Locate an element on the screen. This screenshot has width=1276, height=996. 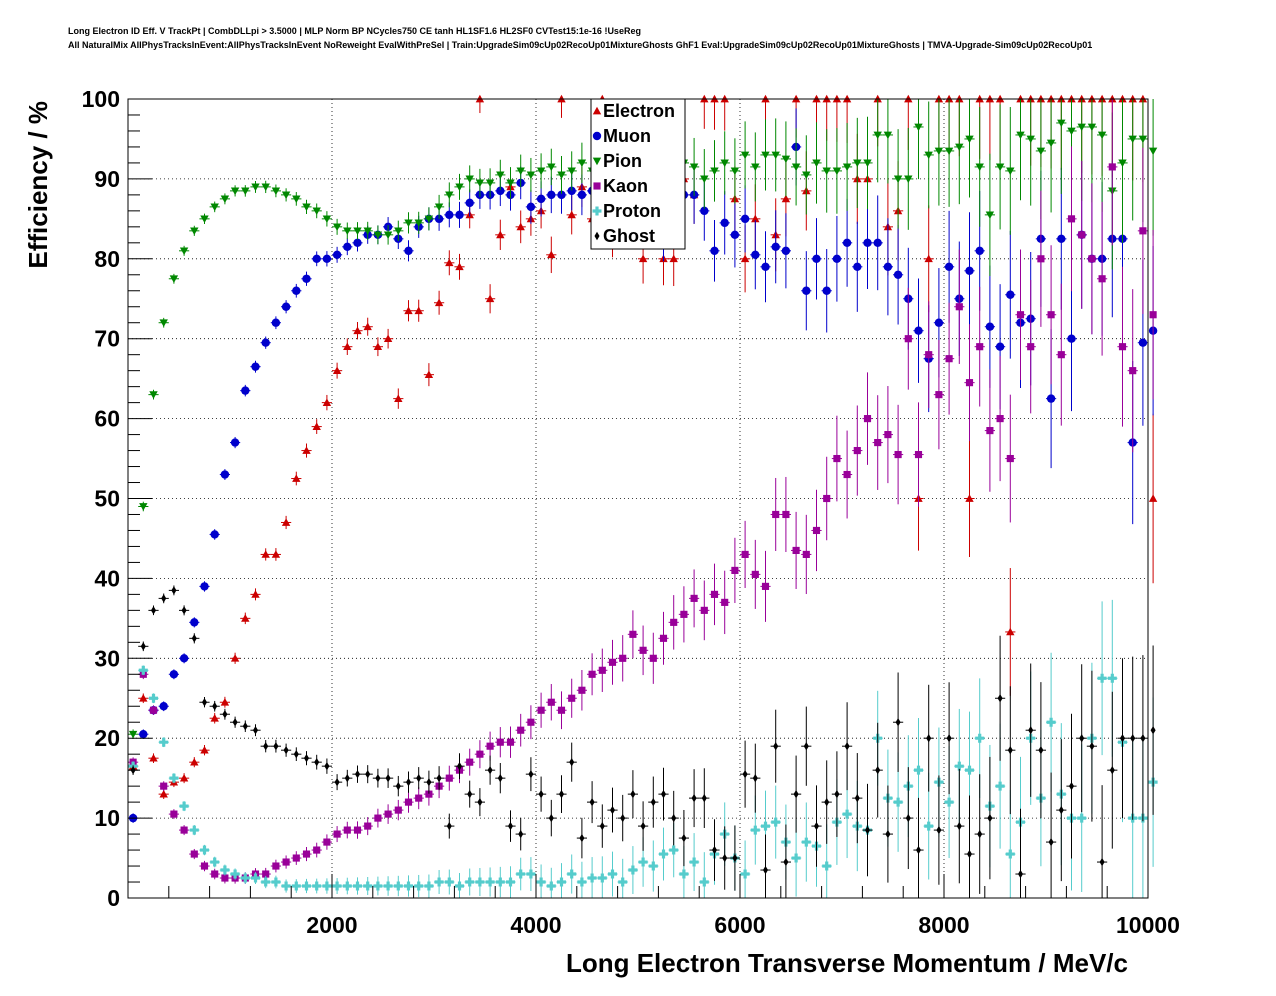
legend-muon-marker is located at coordinates (597, 136).